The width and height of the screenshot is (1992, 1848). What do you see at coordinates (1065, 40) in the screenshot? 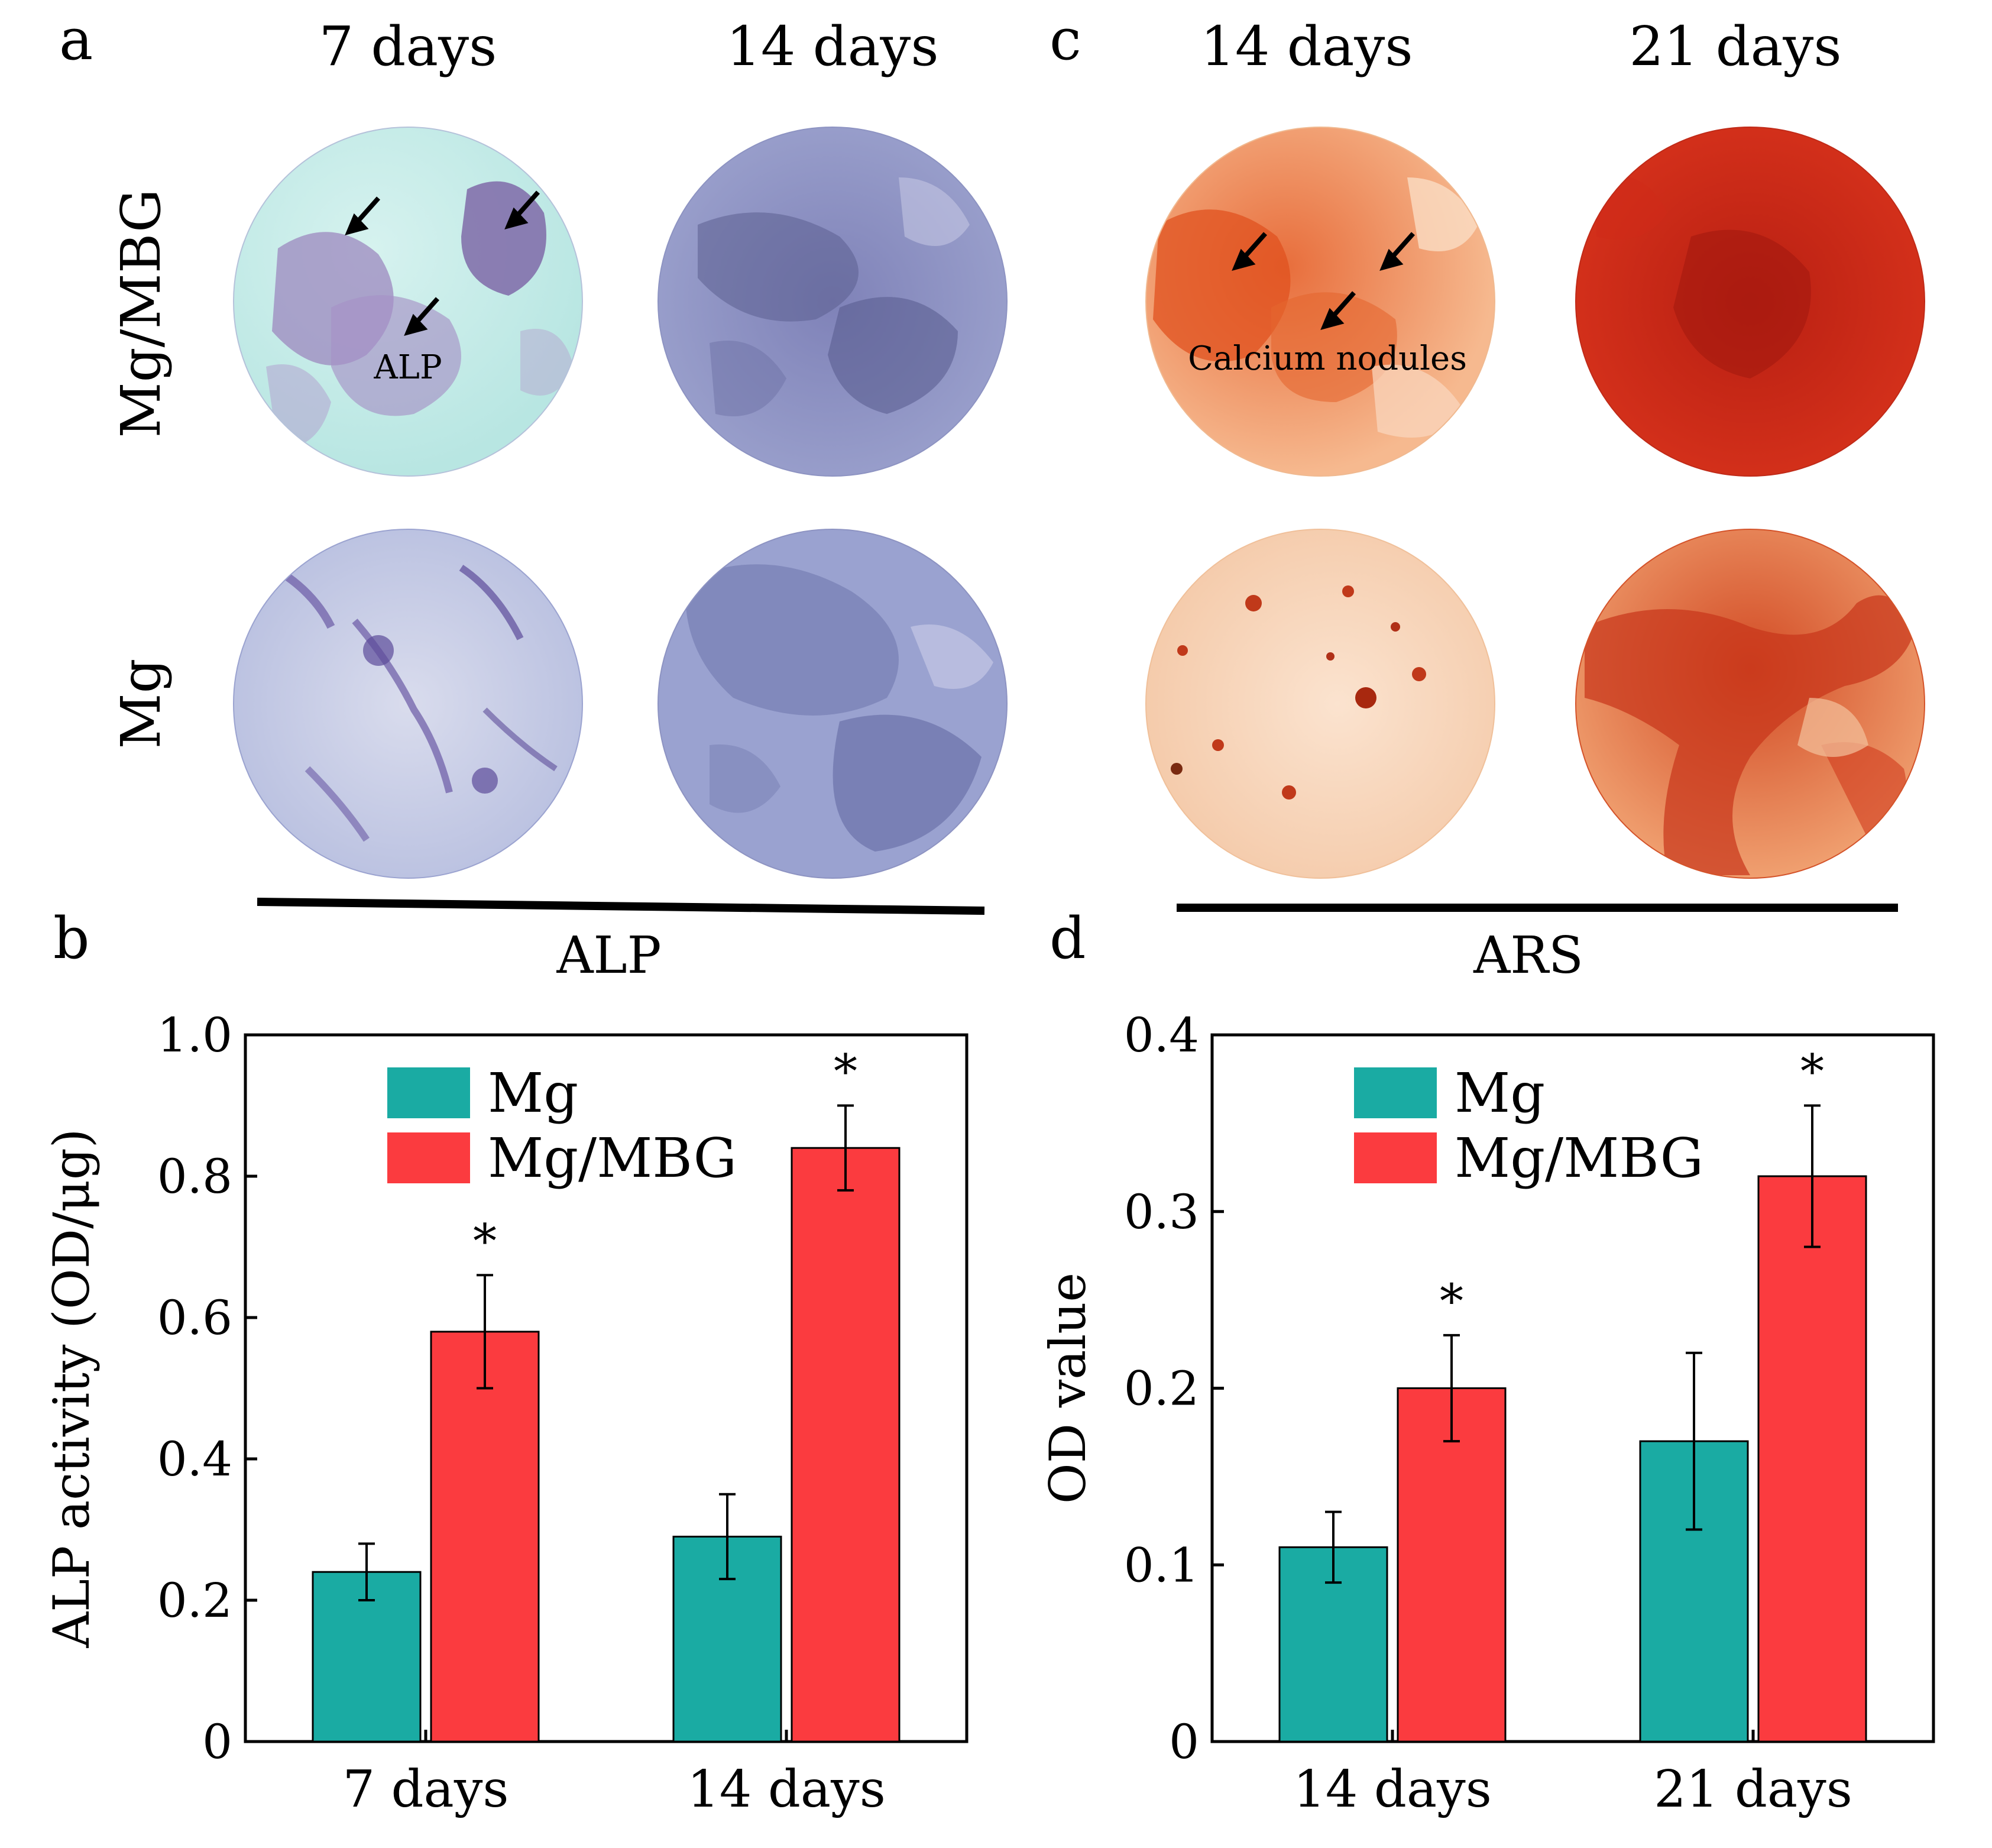
I see `panel-letter-c: c` at bounding box center [1065, 40].